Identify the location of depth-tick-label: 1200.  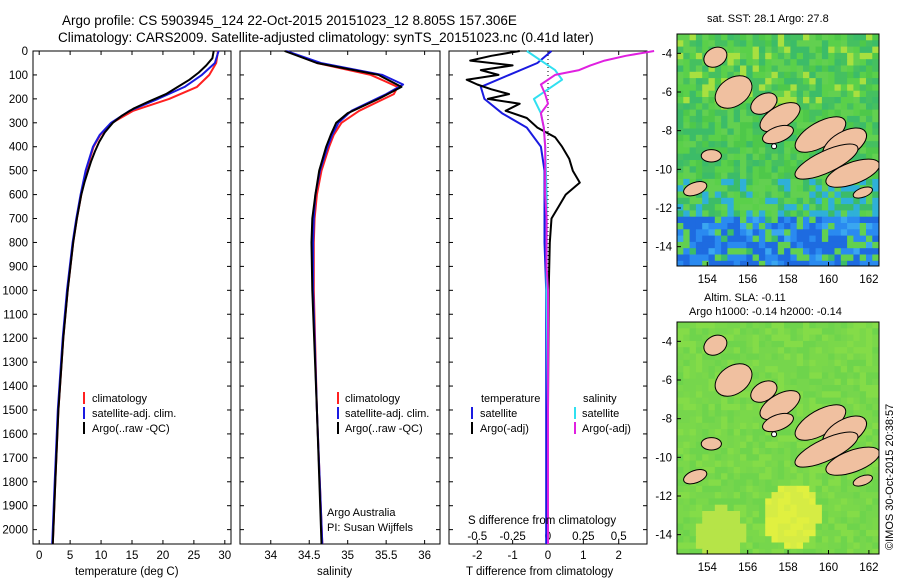
(15, 339).